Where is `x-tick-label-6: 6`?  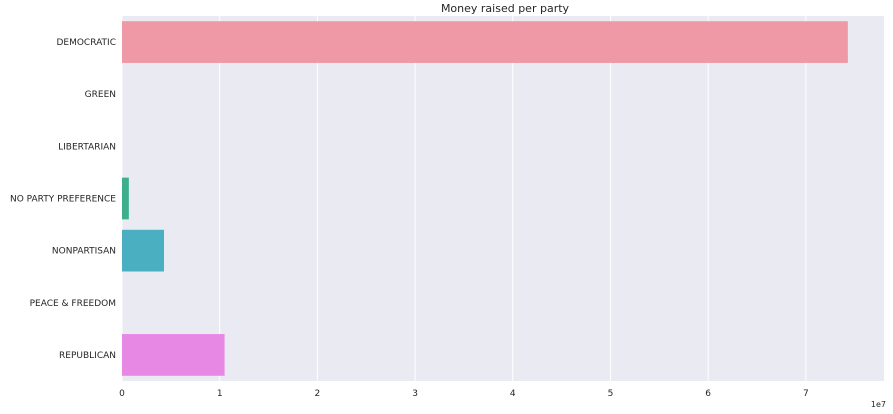
x-tick-label-6: 6 is located at coordinates (708, 394).